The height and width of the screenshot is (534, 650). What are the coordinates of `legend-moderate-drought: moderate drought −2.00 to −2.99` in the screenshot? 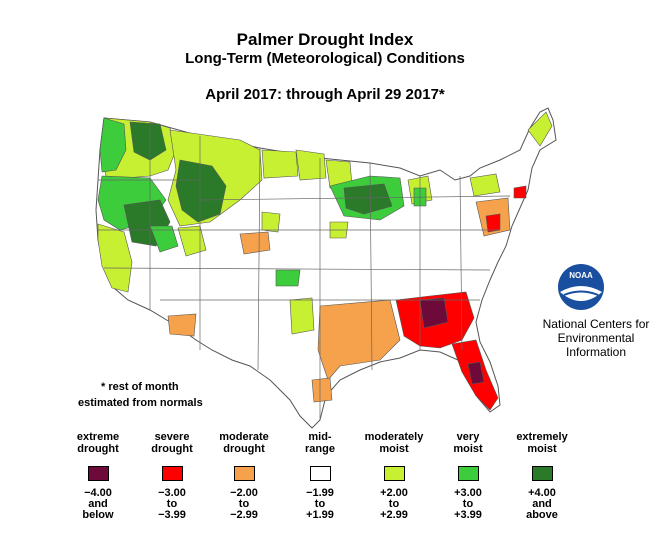 It's located at (244, 476).